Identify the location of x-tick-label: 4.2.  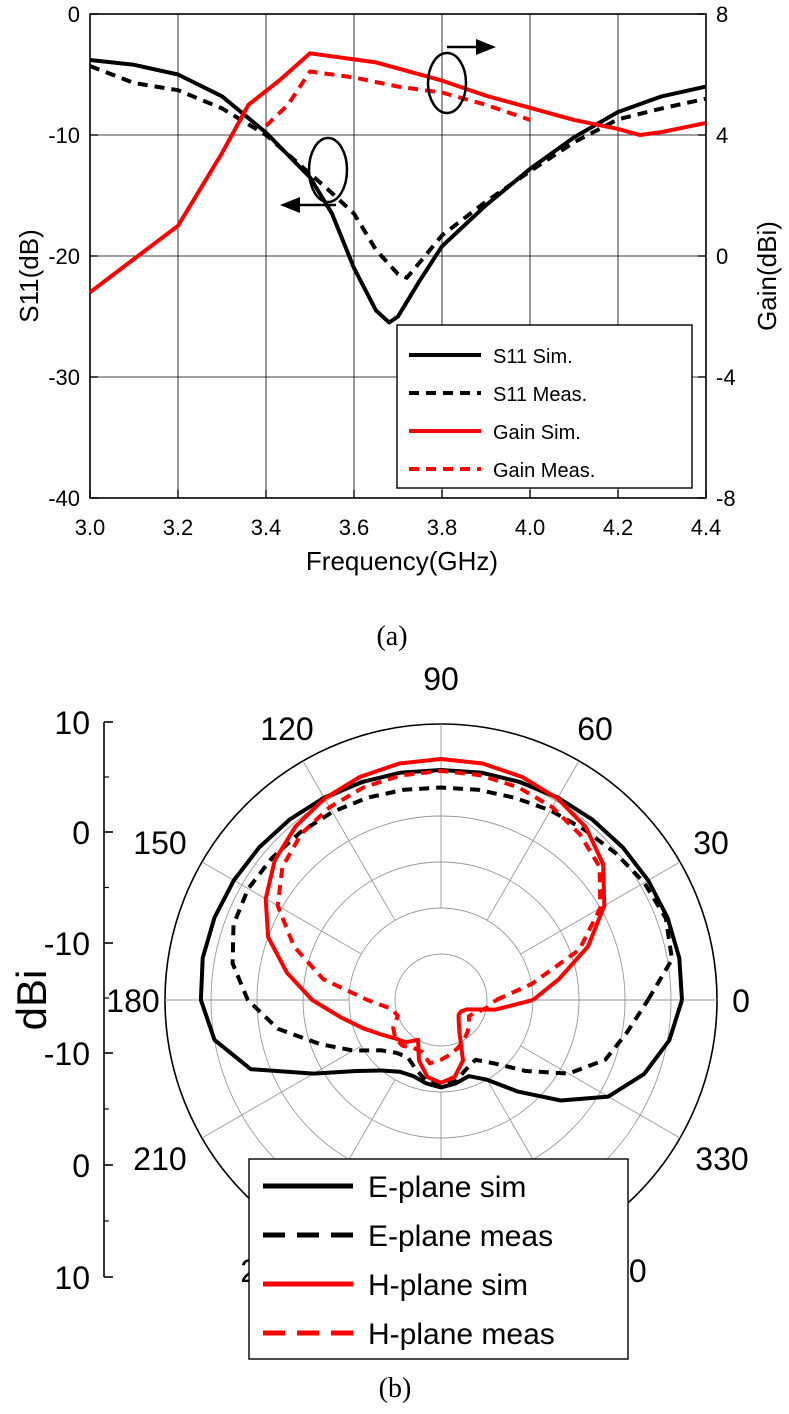
(618, 527).